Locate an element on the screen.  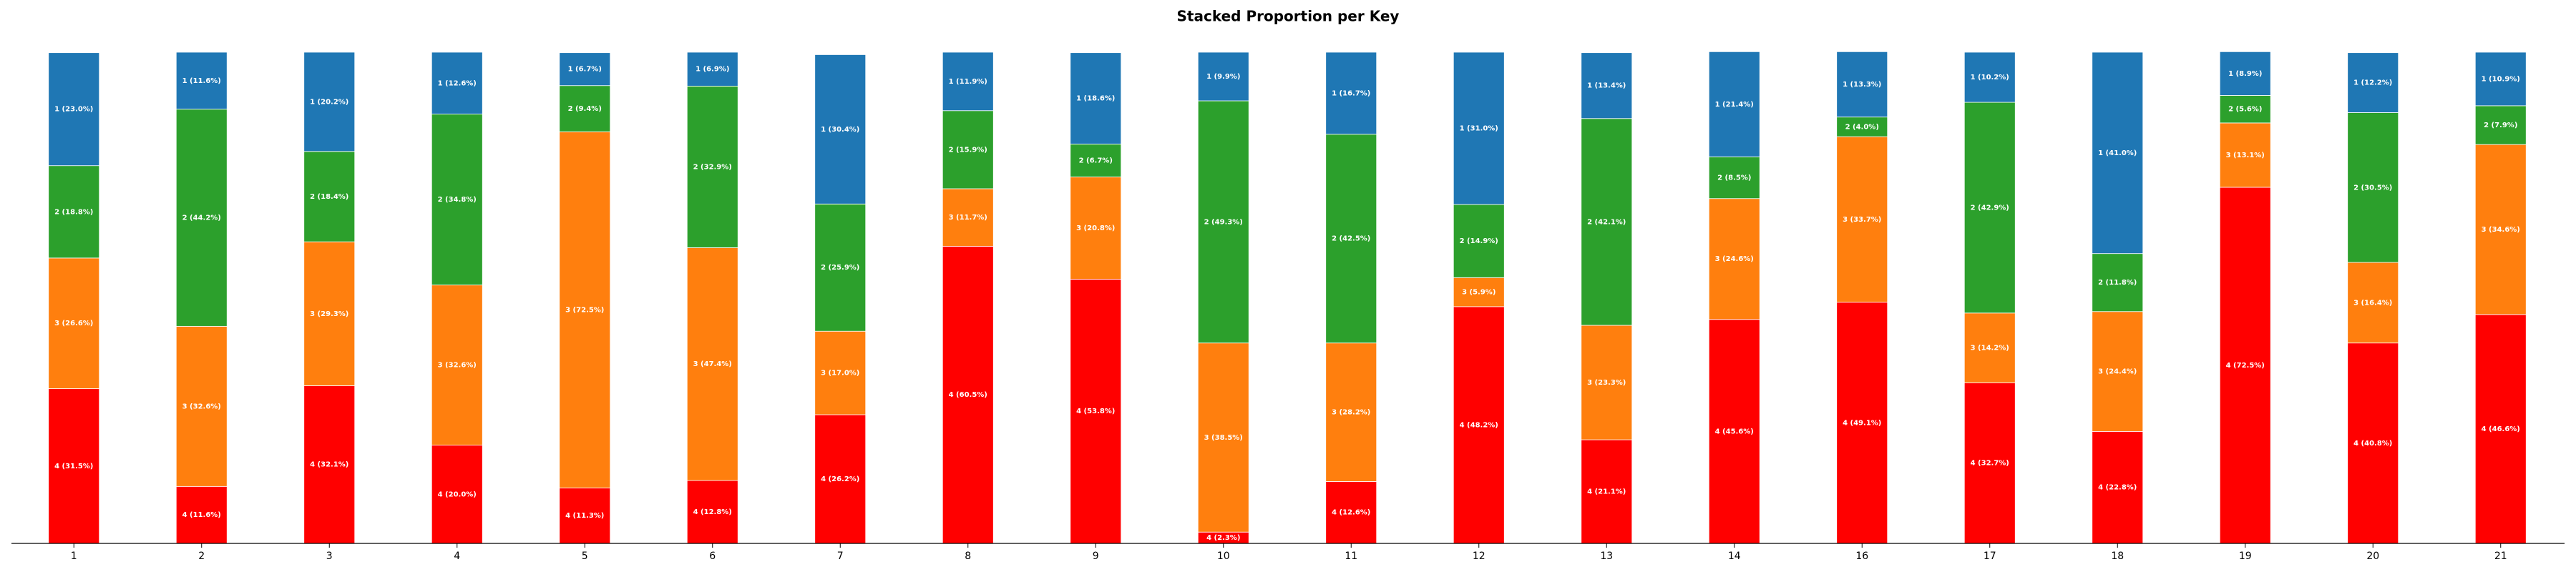
segment-label: 3 (26.6%) is located at coordinates (73, 323).